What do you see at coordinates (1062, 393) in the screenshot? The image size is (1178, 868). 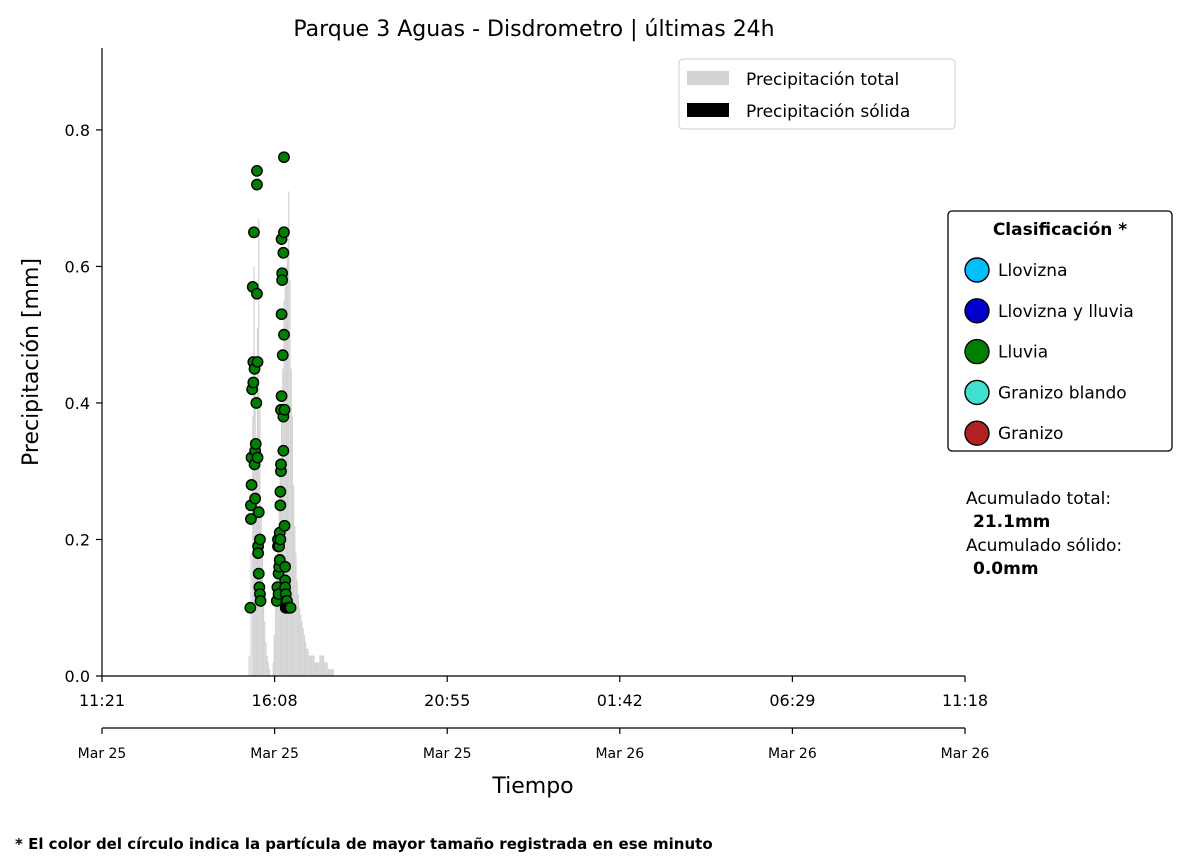 I see `classification-label: Granizo blando` at bounding box center [1062, 393].